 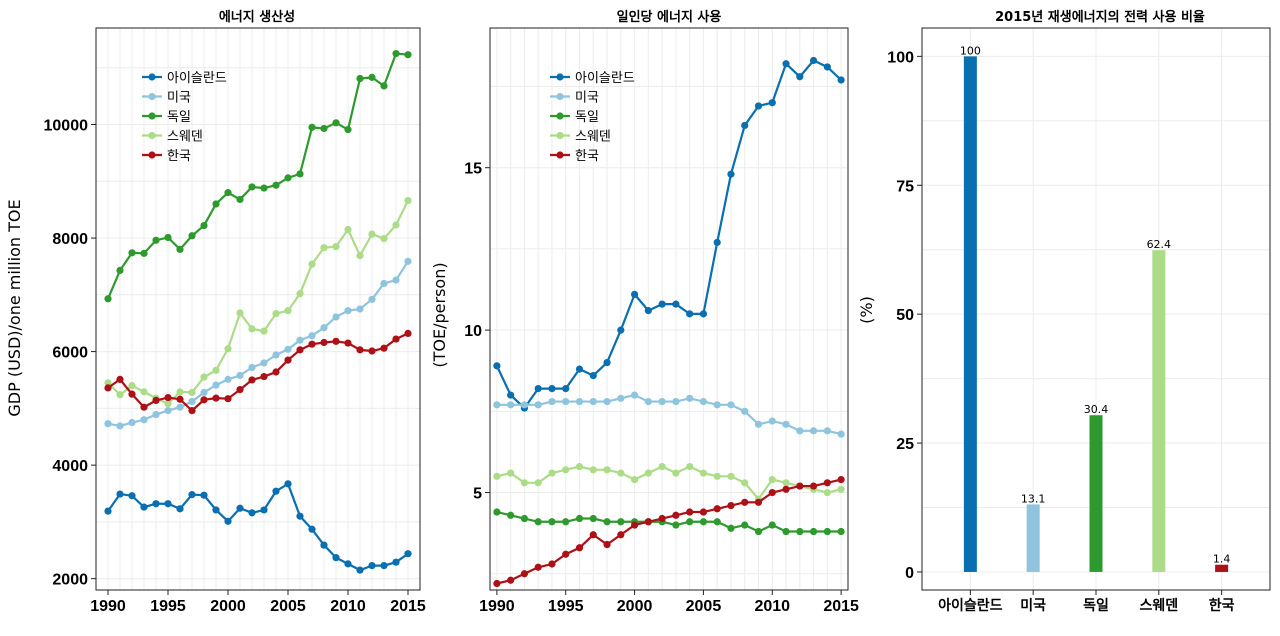 I want to click on x-tick-label: 2005, so click(x=704, y=606).